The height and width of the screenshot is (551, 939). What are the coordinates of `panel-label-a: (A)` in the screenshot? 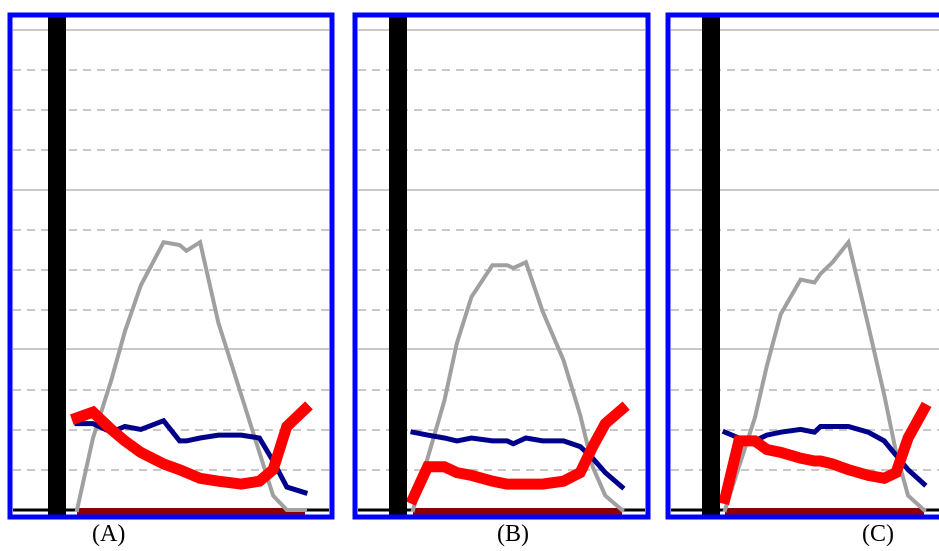 It's located at (109, 534).